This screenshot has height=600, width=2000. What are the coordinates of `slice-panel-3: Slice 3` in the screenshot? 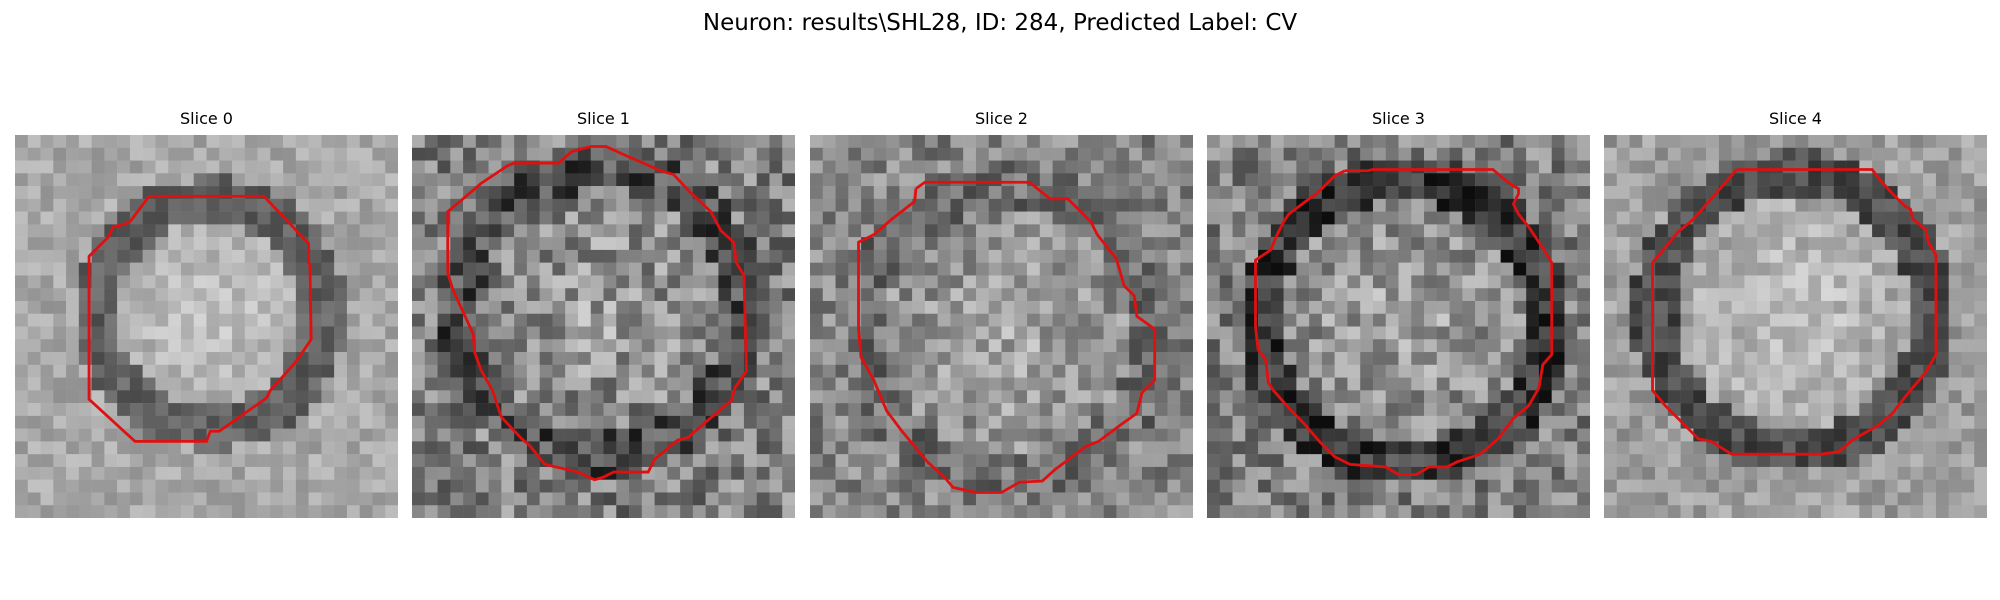 It's located at (1398, 312).